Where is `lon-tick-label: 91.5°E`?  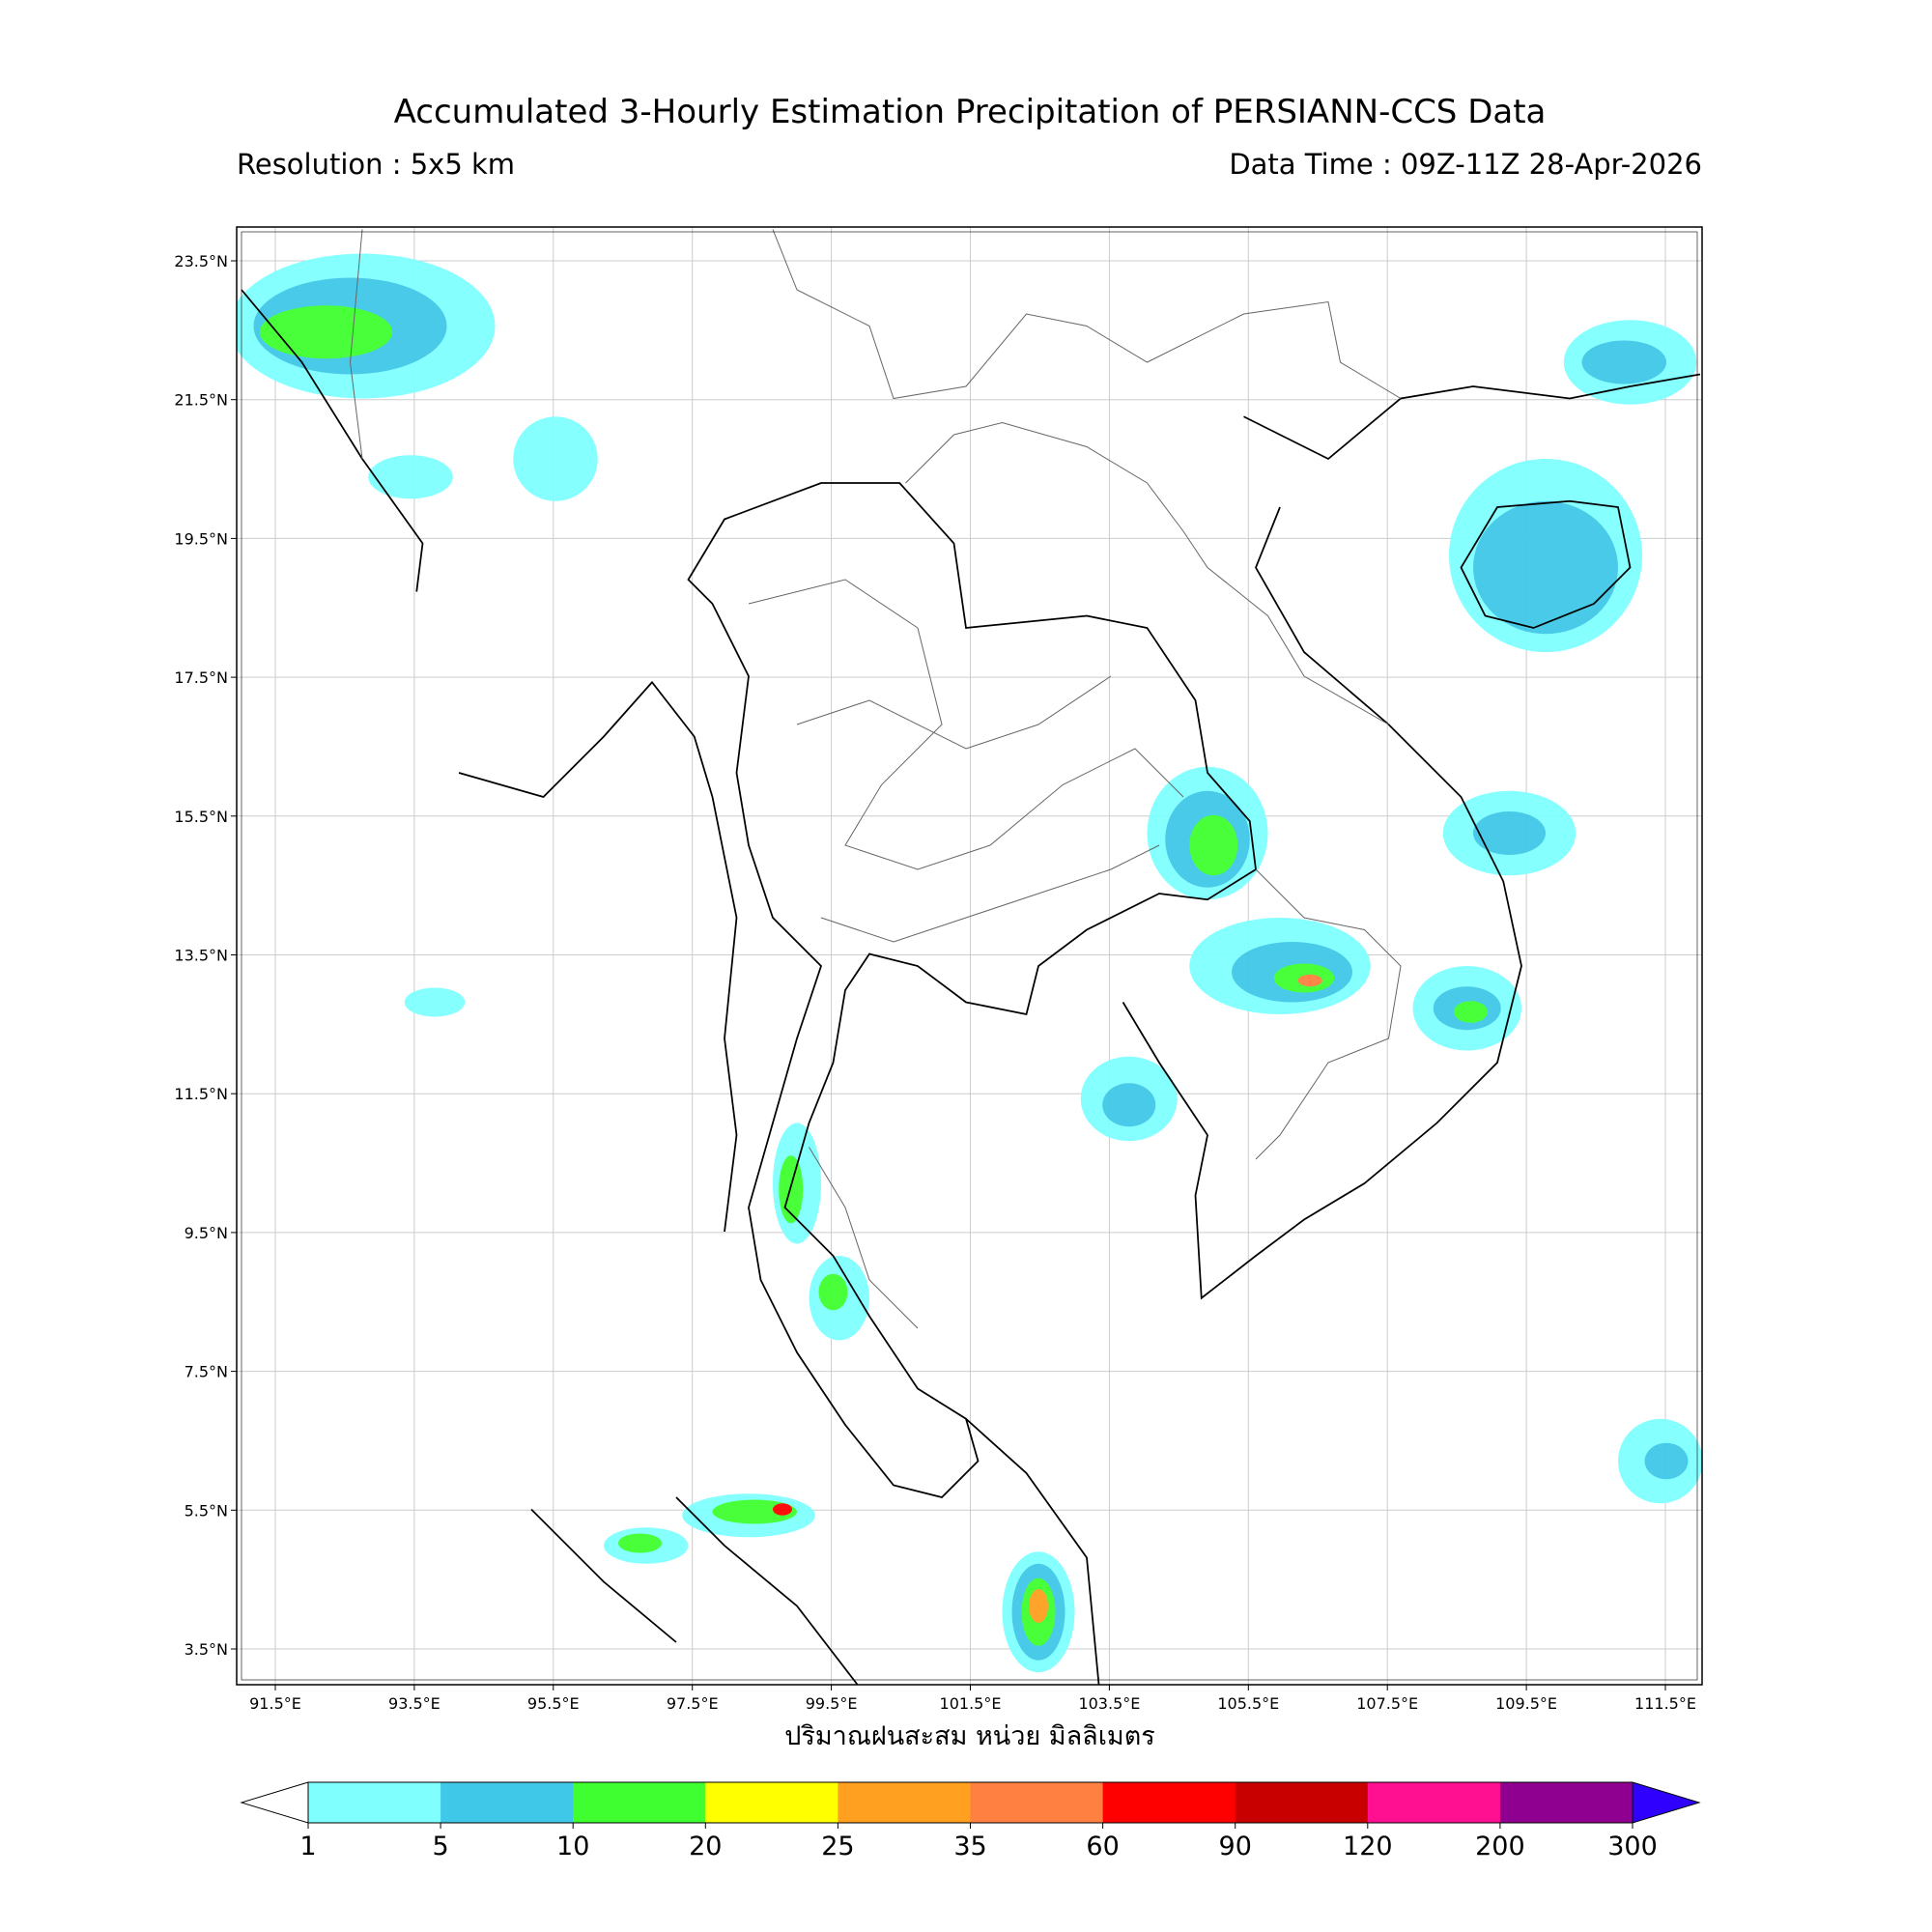
lon-tick-label: 91.5°E is located at coordinates (275, 1703).